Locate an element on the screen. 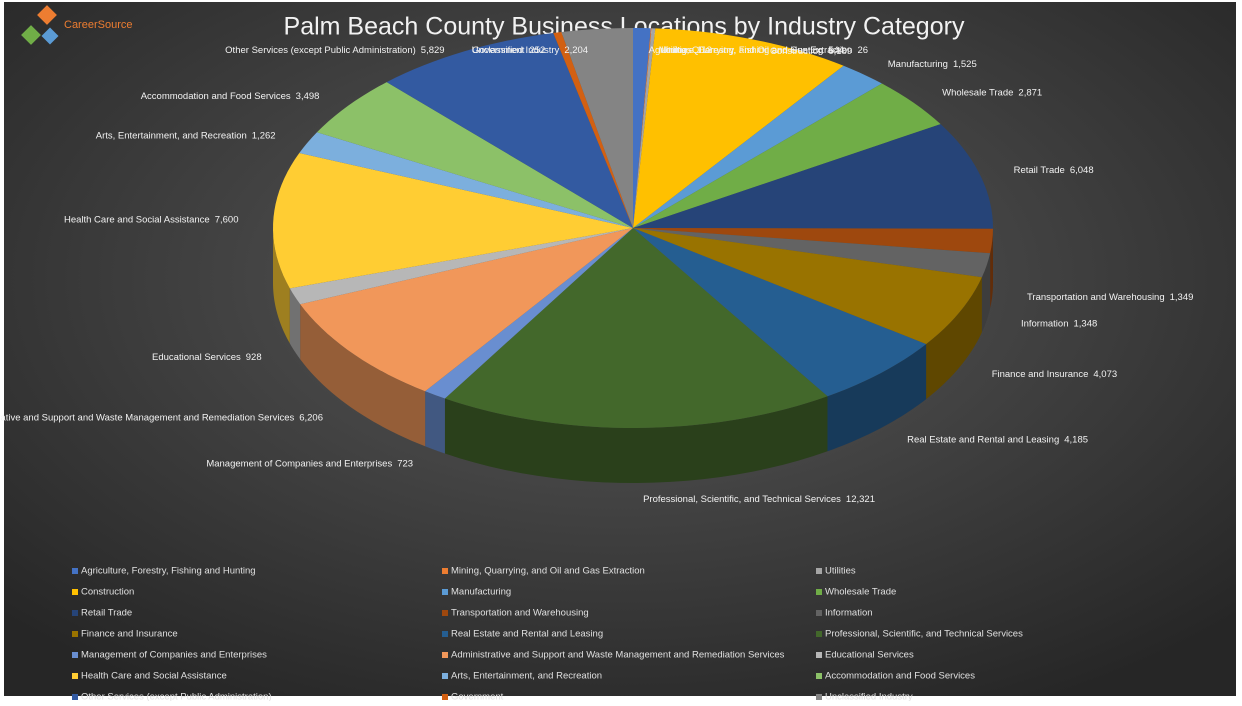 This screenshot has height=706, width=1242. legend-label: Management of Companies and Enterprises is located at coordinates (174, 655).